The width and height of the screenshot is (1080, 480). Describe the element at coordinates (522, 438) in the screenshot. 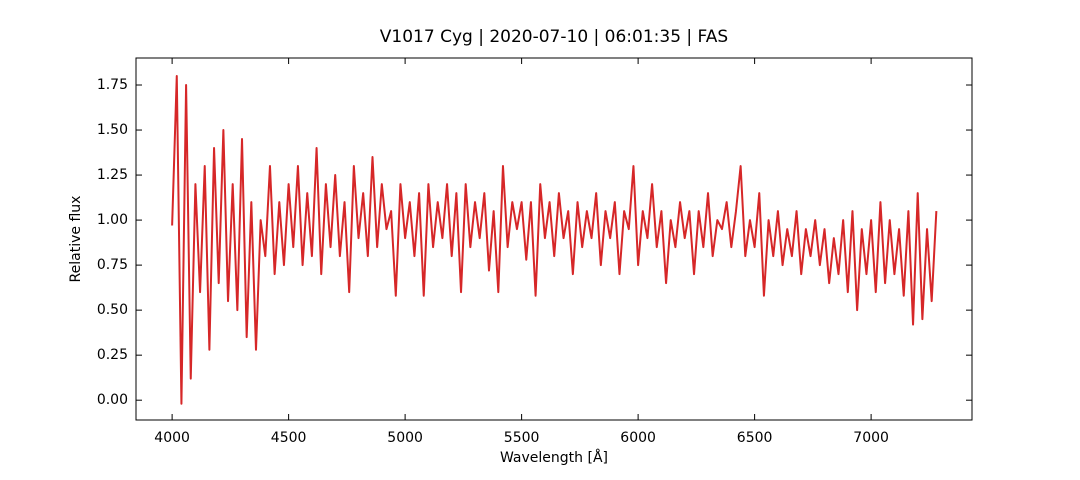

I see `x-tick-label: 5500` at that location.